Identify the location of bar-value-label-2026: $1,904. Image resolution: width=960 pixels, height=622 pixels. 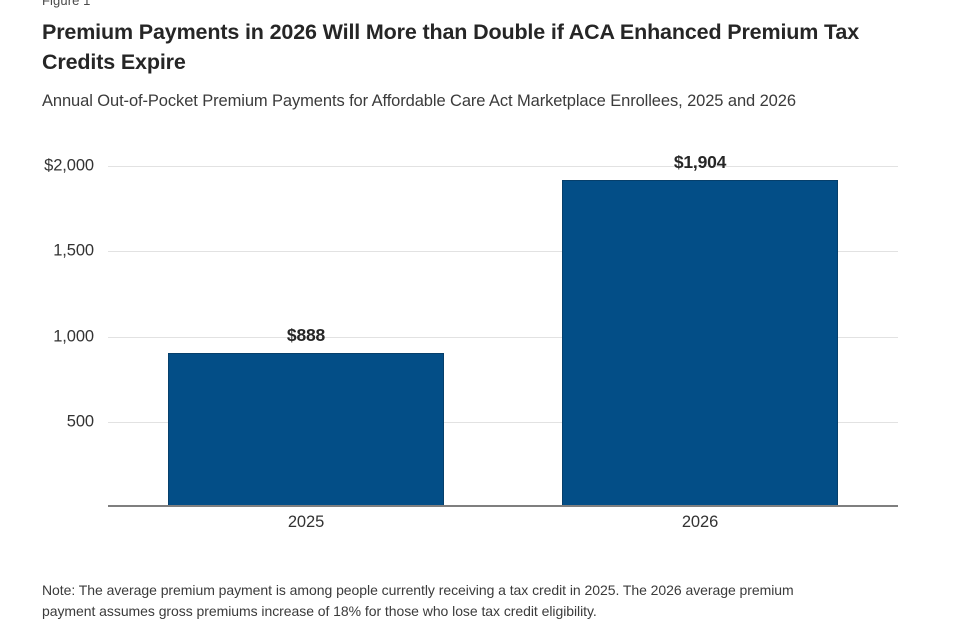
(700, 162).